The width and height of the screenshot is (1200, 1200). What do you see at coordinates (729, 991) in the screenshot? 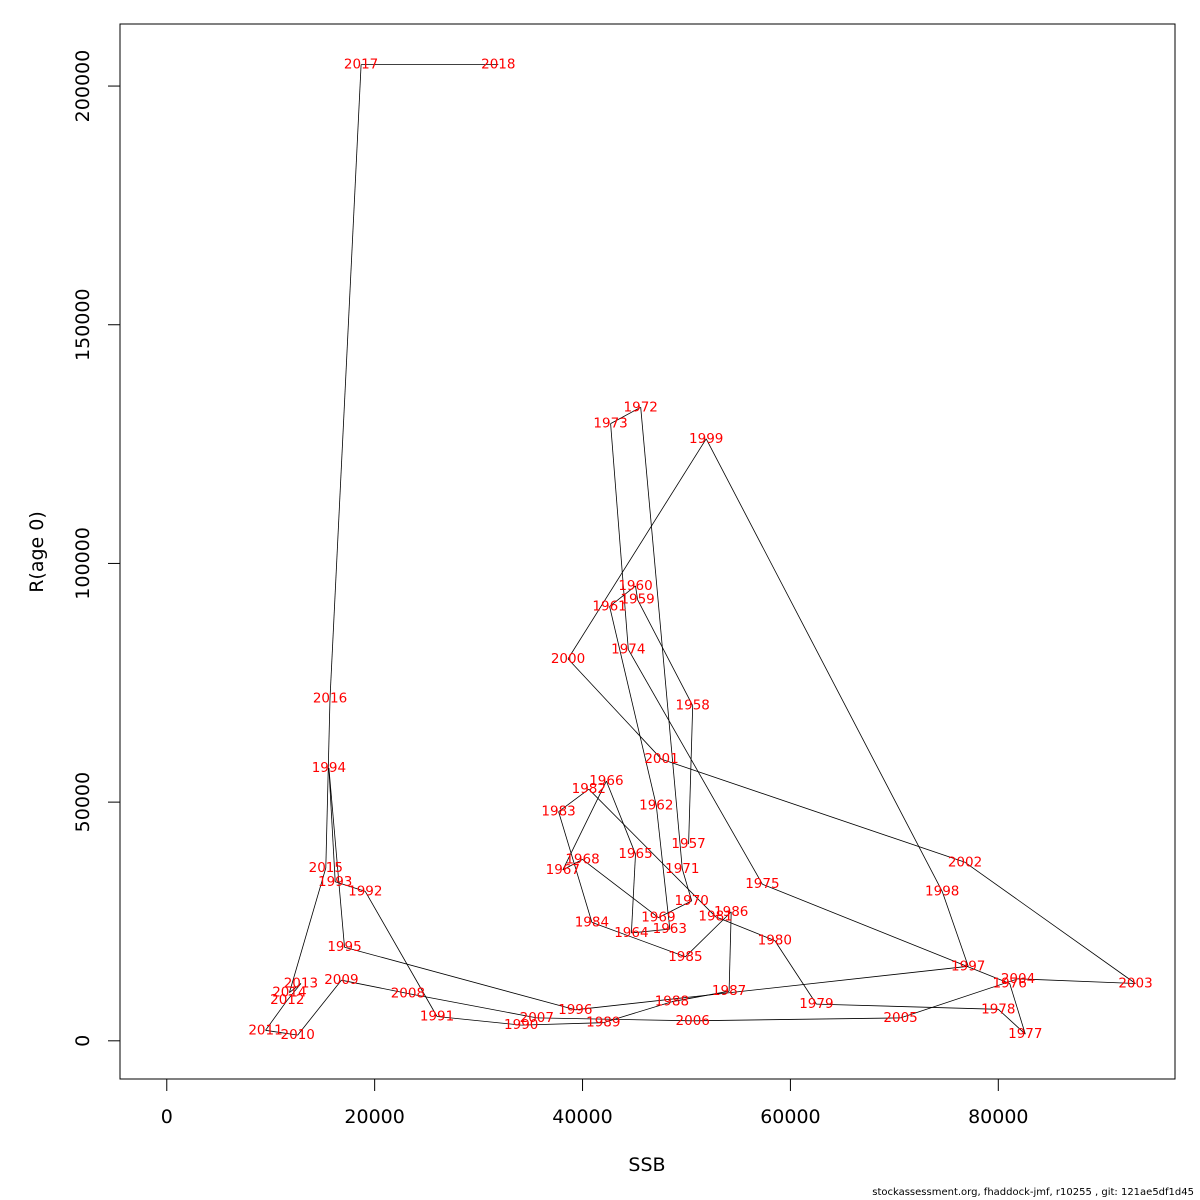
I see `year-label: 1987` at bounding box center [729, 991].